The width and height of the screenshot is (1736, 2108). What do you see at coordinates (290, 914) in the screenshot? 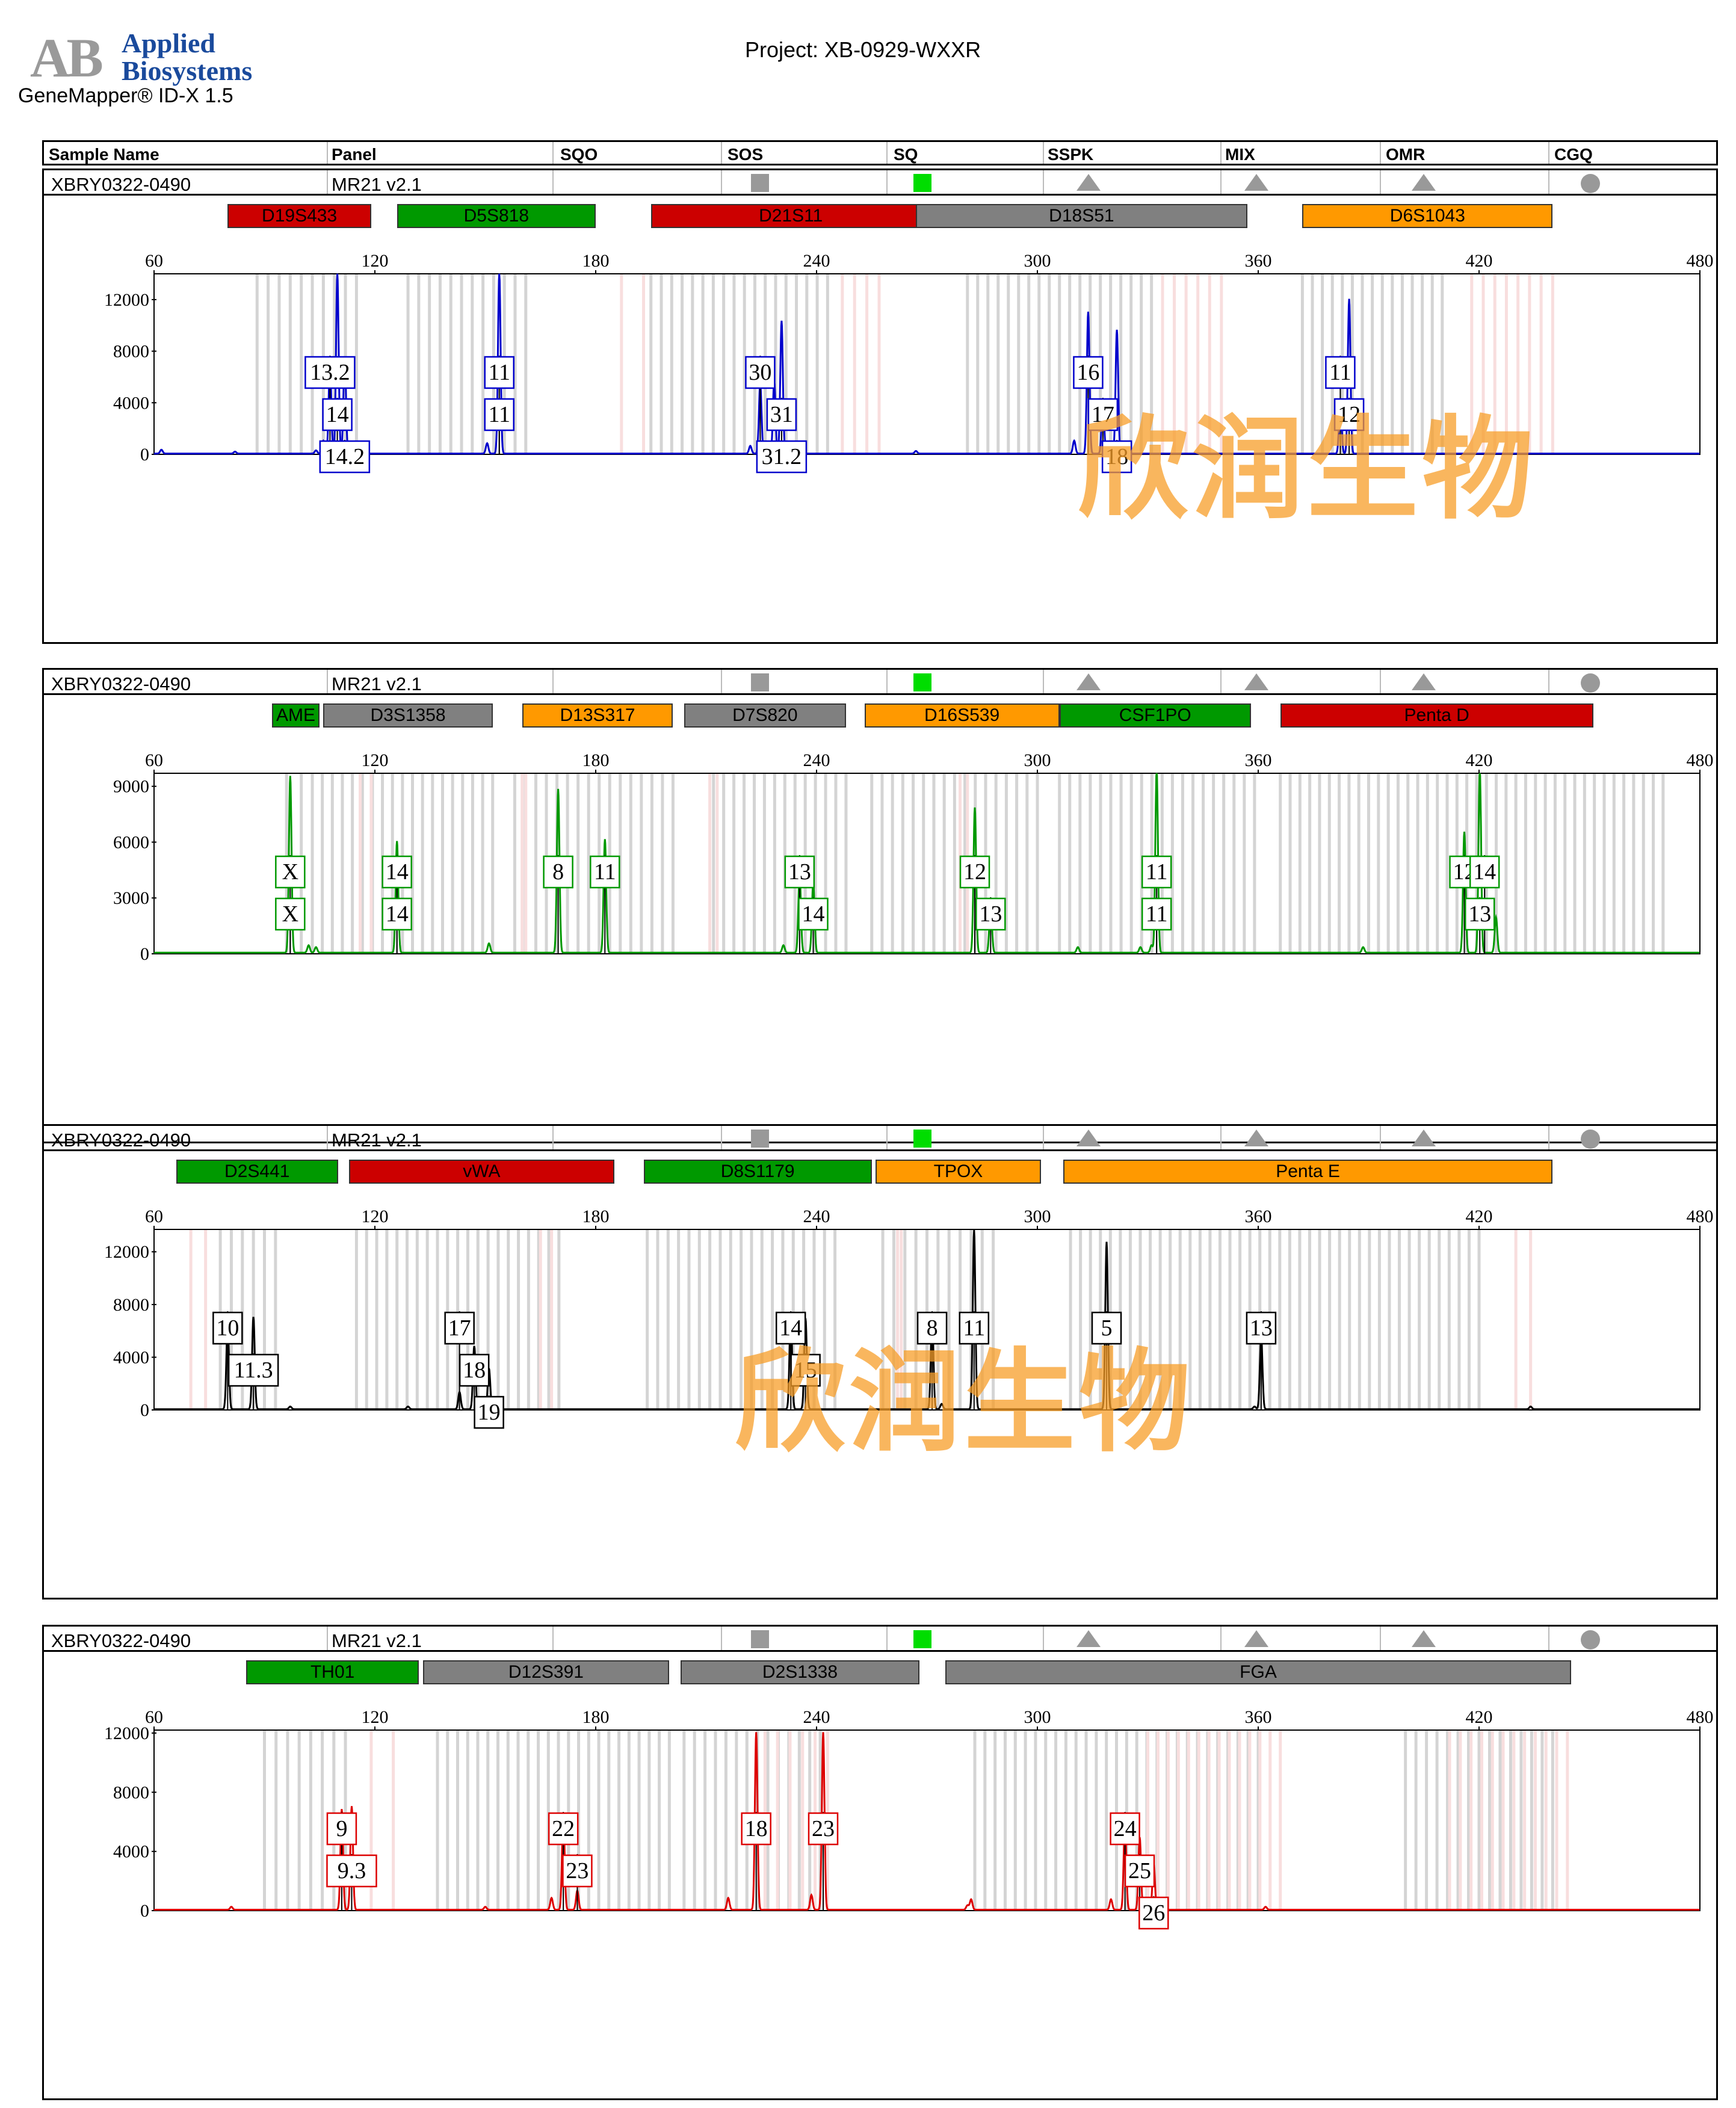
I see `allele-call-label: X` at bounding box center [290, 914].